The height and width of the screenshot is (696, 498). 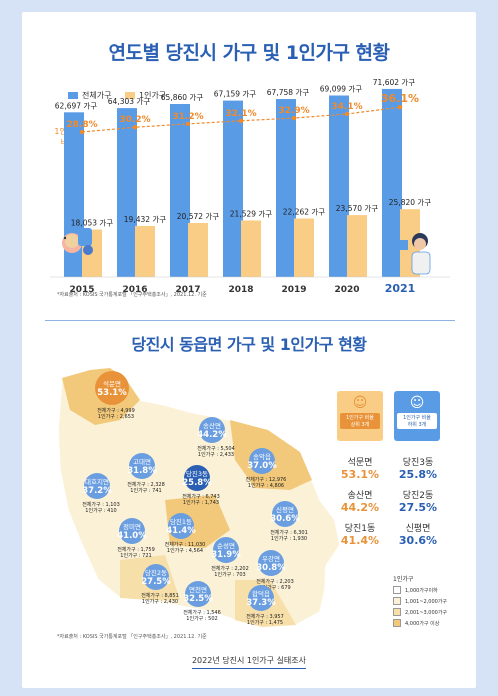 I want to click on region-name: 정미면, so click(x=132, y=526).